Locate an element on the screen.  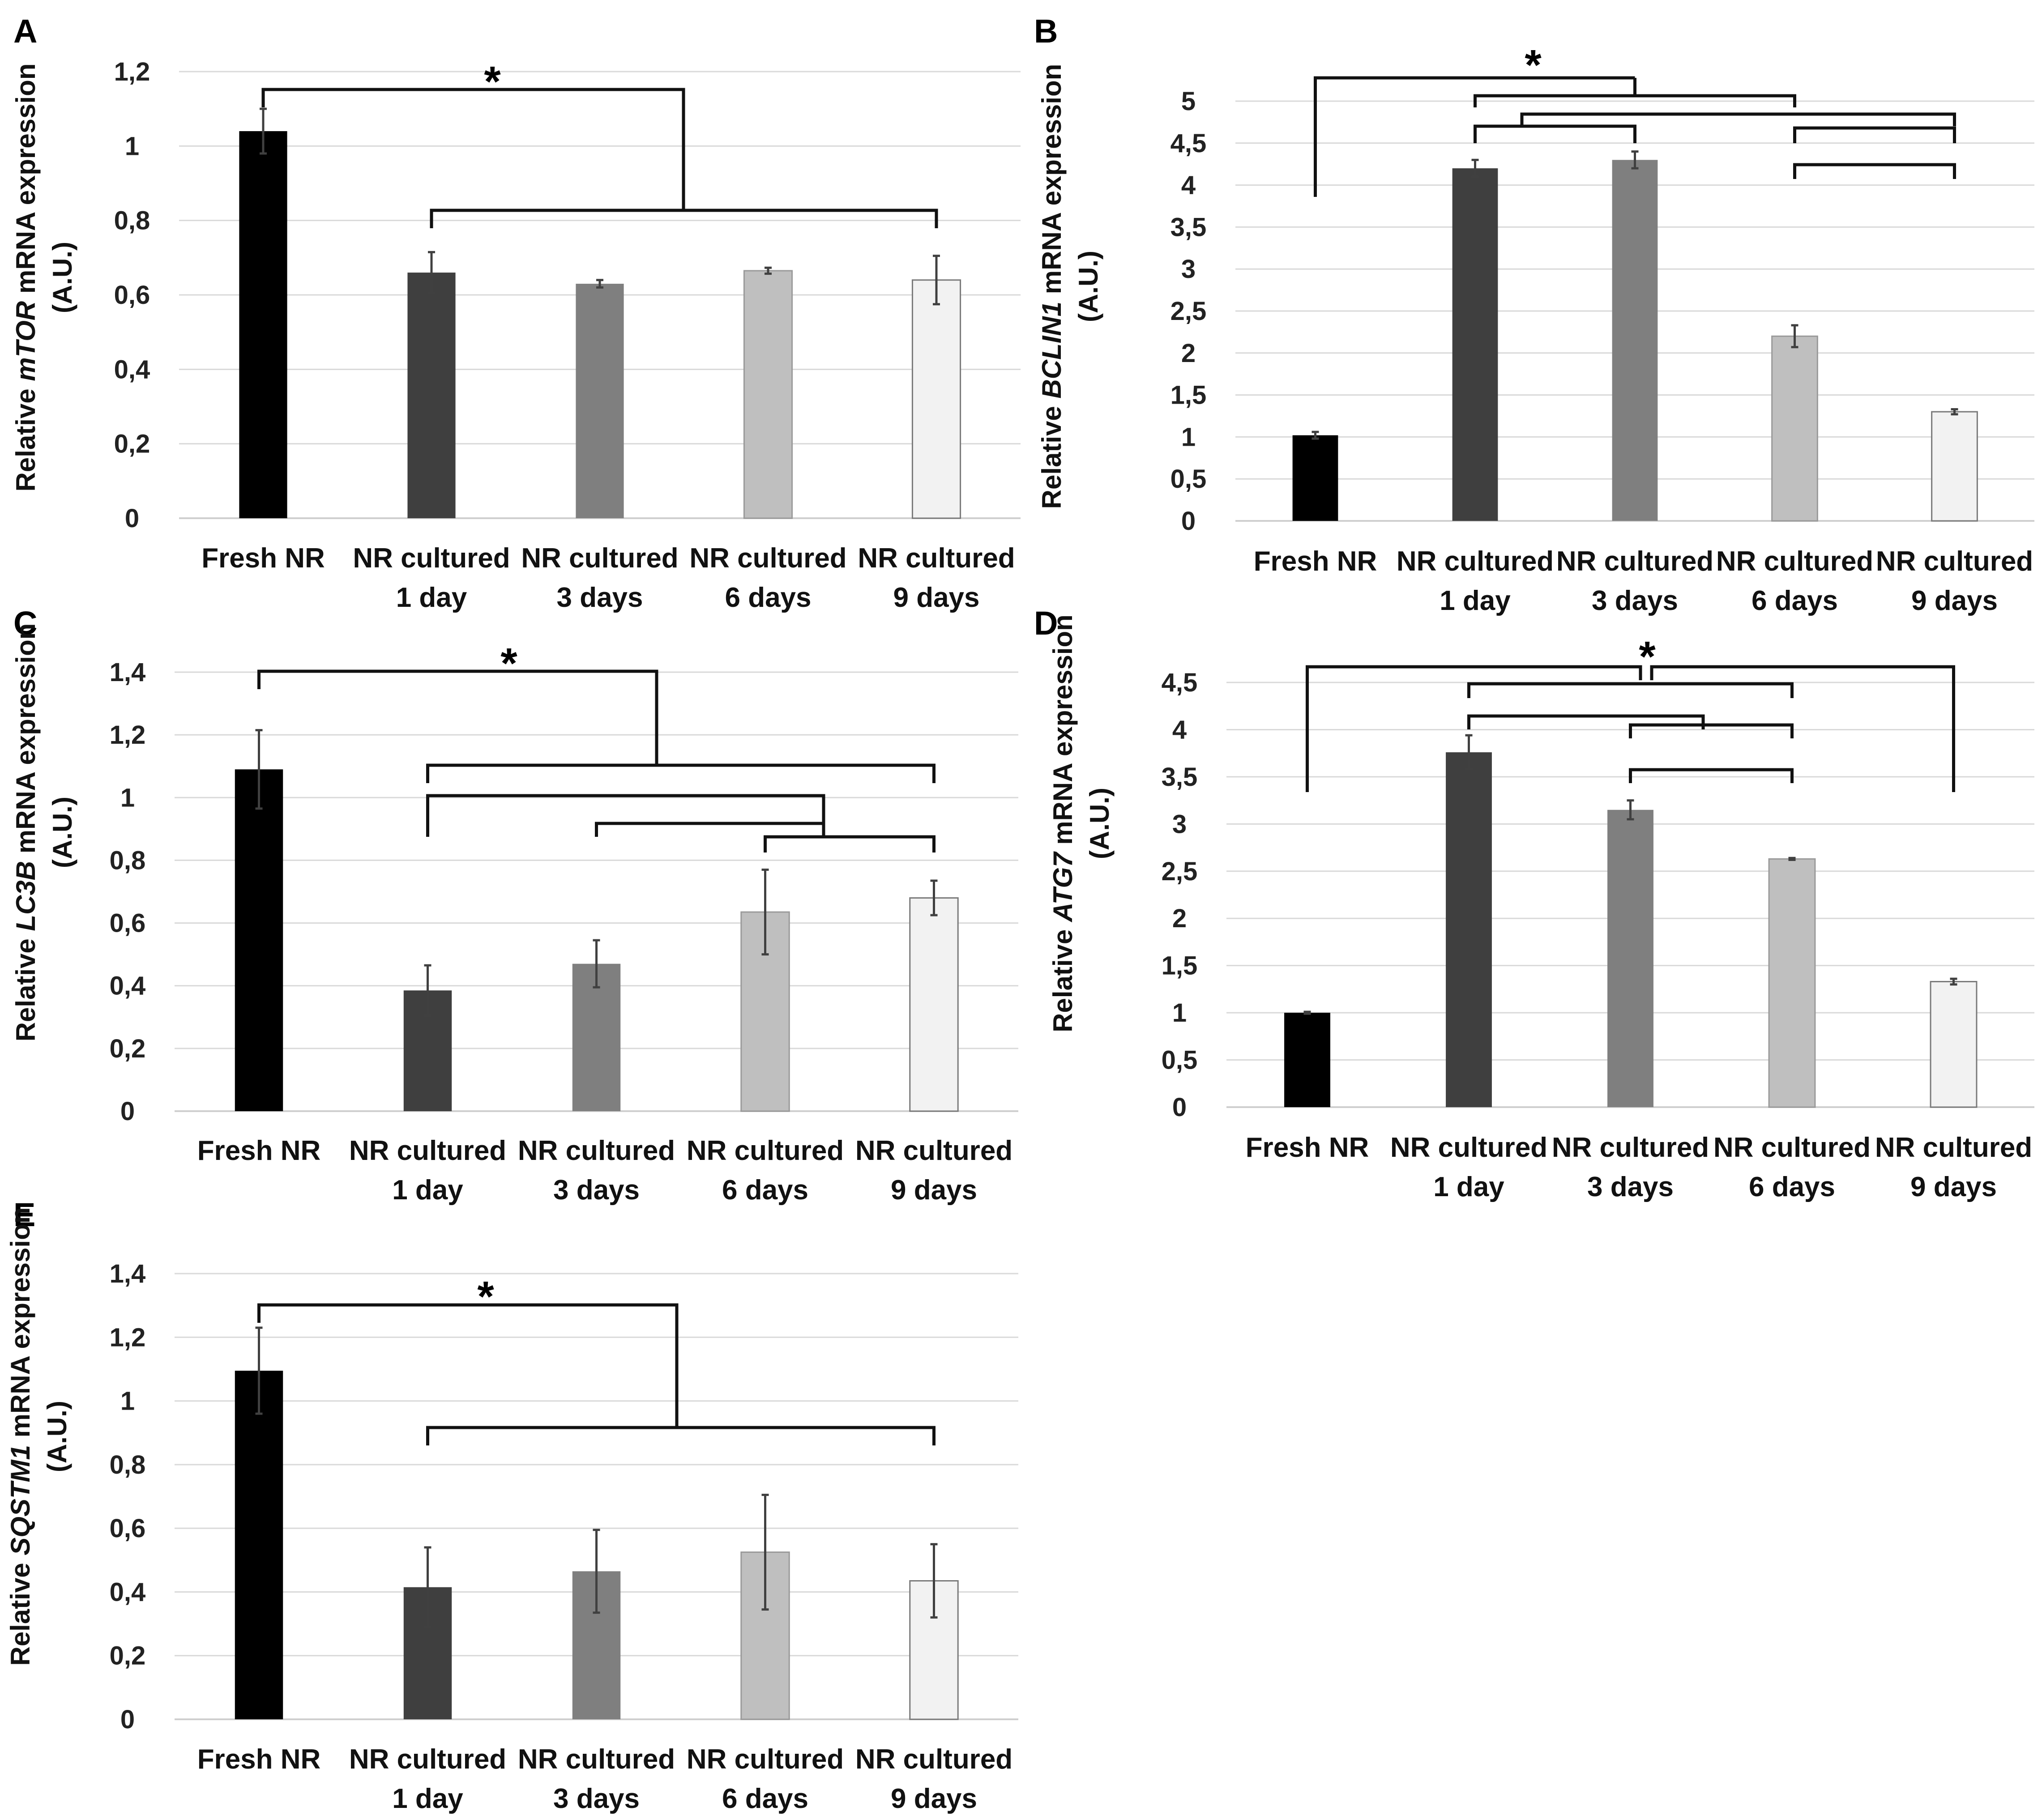
y-axis-label-gene: ATG7 is located at coordinates (1063, 887).